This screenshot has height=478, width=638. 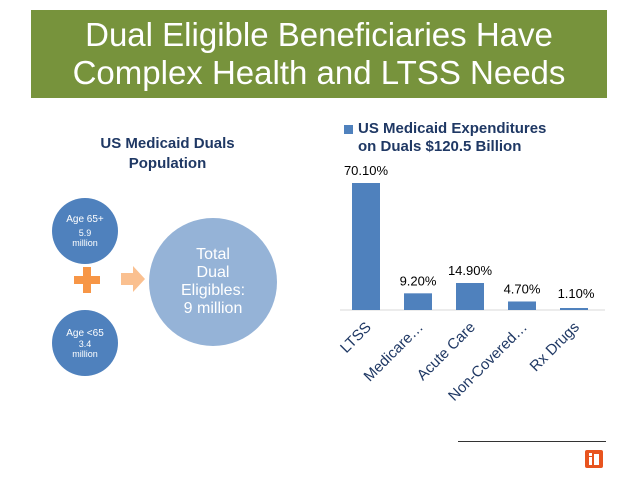 What do you see at coordinates (348, 129) in the screenshot?
I see `legend-swatch` at bounding box center [348, 129].